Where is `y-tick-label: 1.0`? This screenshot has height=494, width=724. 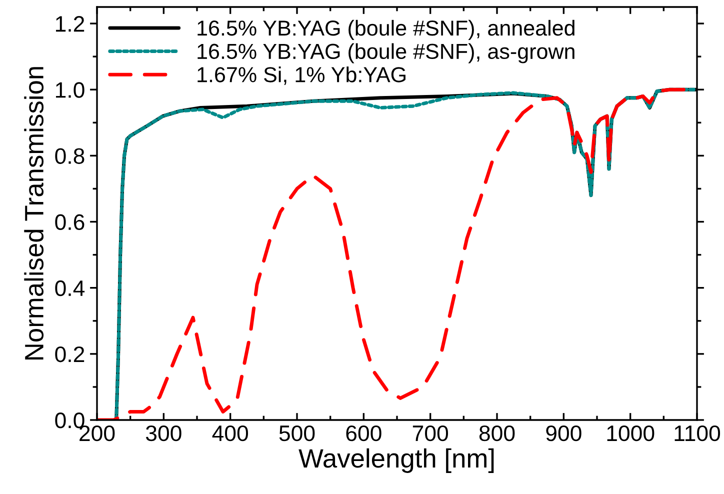
y-tick-label: 1.0 is located at coordinates (70, 90).